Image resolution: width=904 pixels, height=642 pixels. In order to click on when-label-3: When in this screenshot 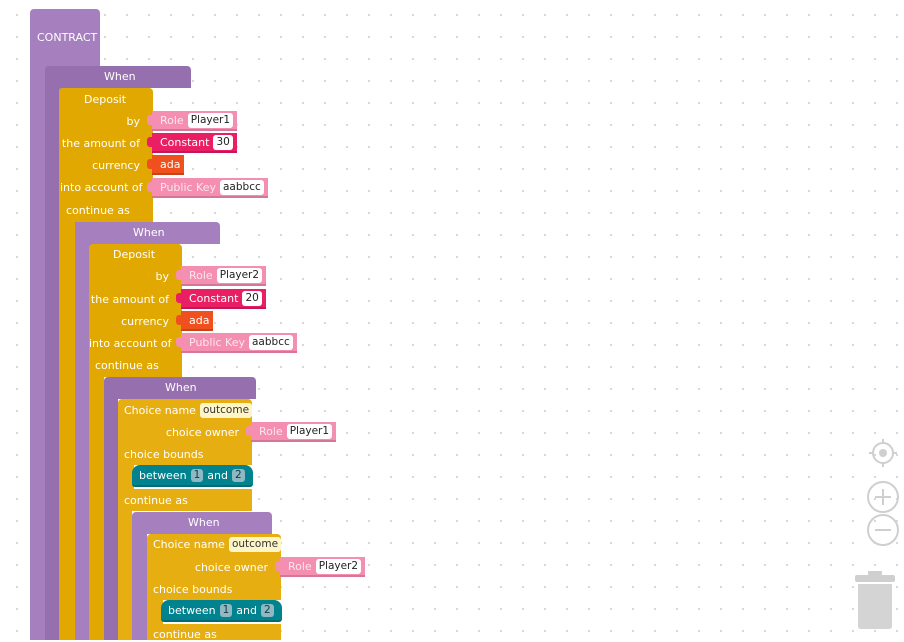, I will do `click(181, 387)`.